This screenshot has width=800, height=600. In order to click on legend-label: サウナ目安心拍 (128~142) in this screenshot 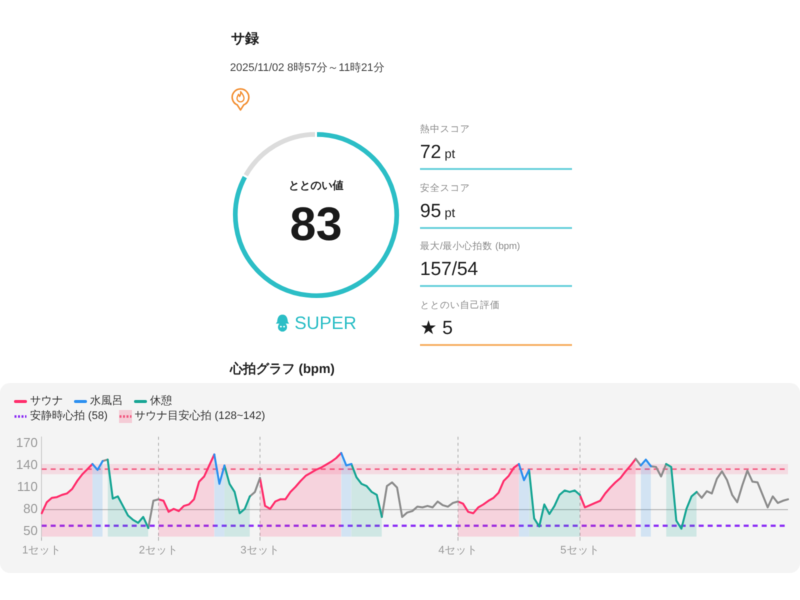, I will do `click(200, 416)`.